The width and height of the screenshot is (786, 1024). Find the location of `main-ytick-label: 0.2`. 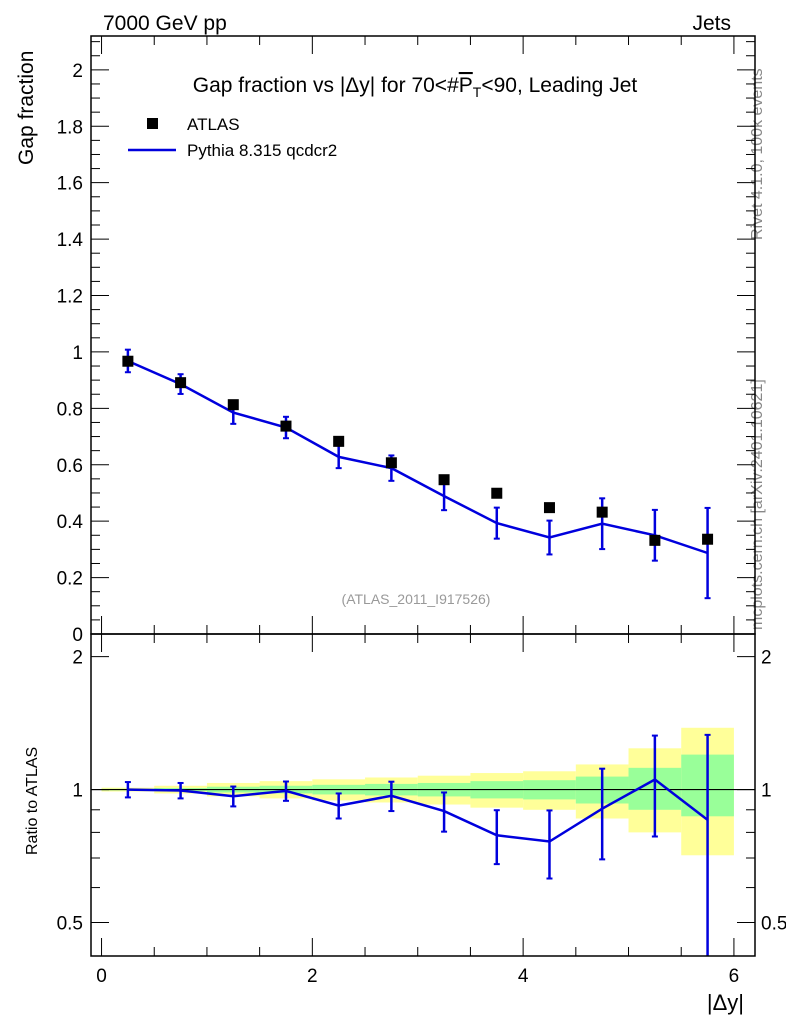

main-ytick-label: 0.2 is located at coordinates (70, 579).